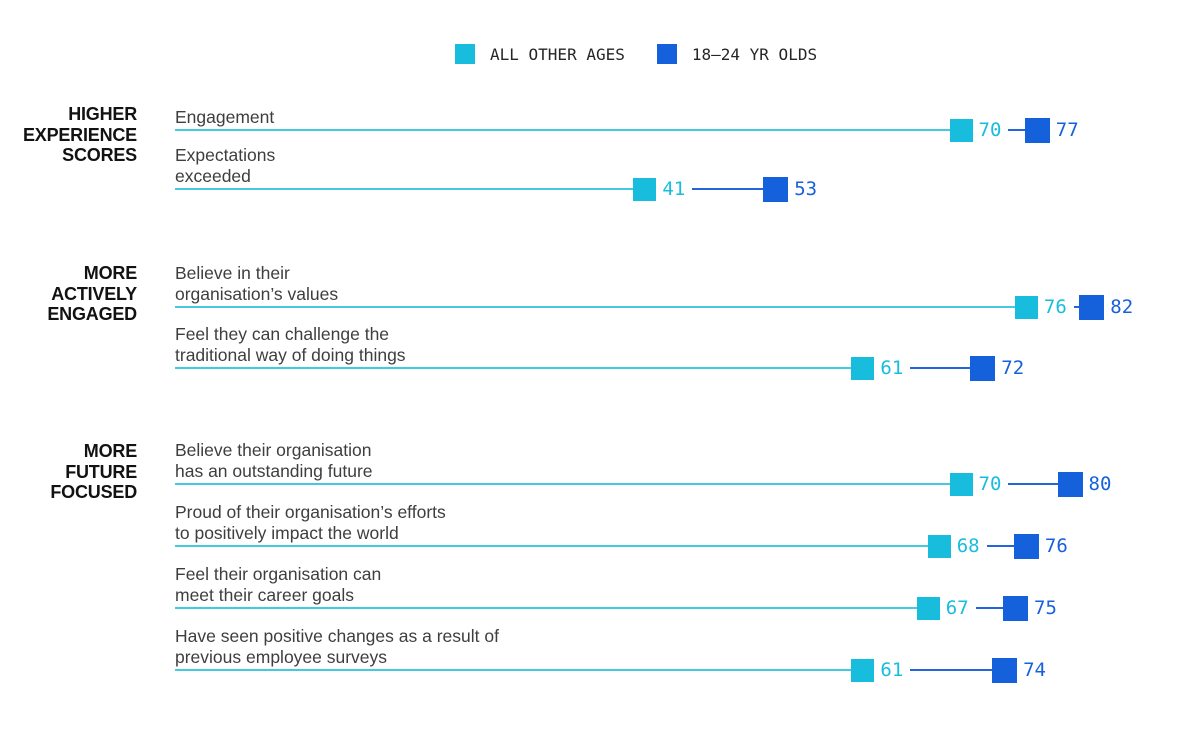 The image size is (1200, 733). Describe the element at coordinates (754, 54) in the screenshot. I see `legend-label-18-24-yr-olds: 18–24 YR OLDS` at that location.